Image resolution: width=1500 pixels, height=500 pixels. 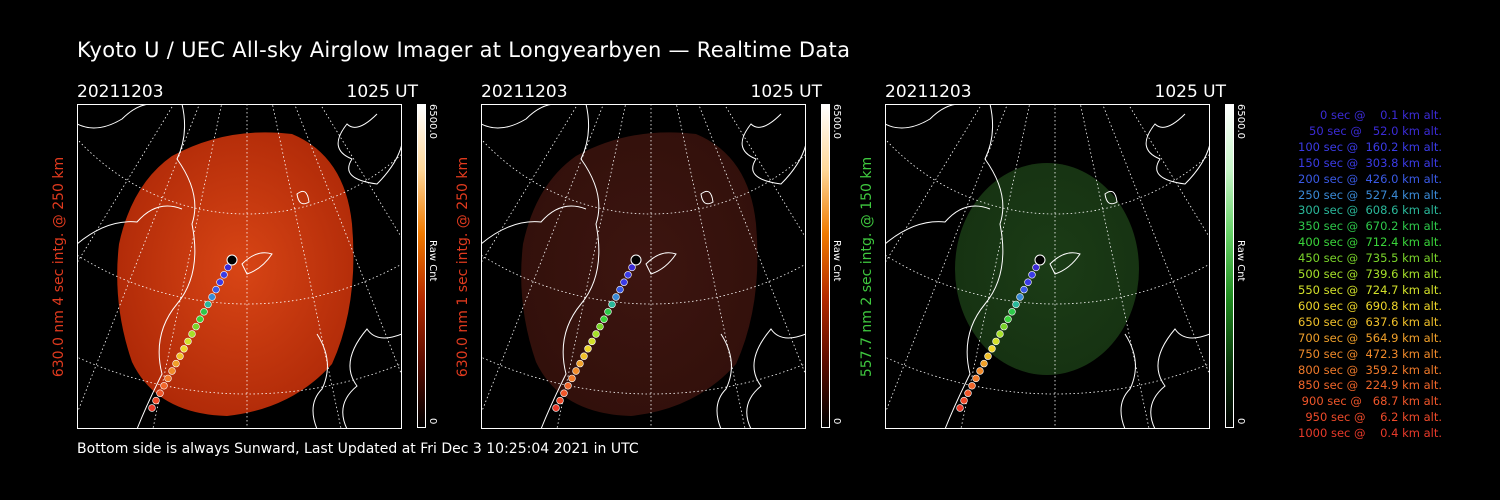 I want to click on legend-entry: 1000 sec @ 0.4 km alt., so click(x=1370, y=433).